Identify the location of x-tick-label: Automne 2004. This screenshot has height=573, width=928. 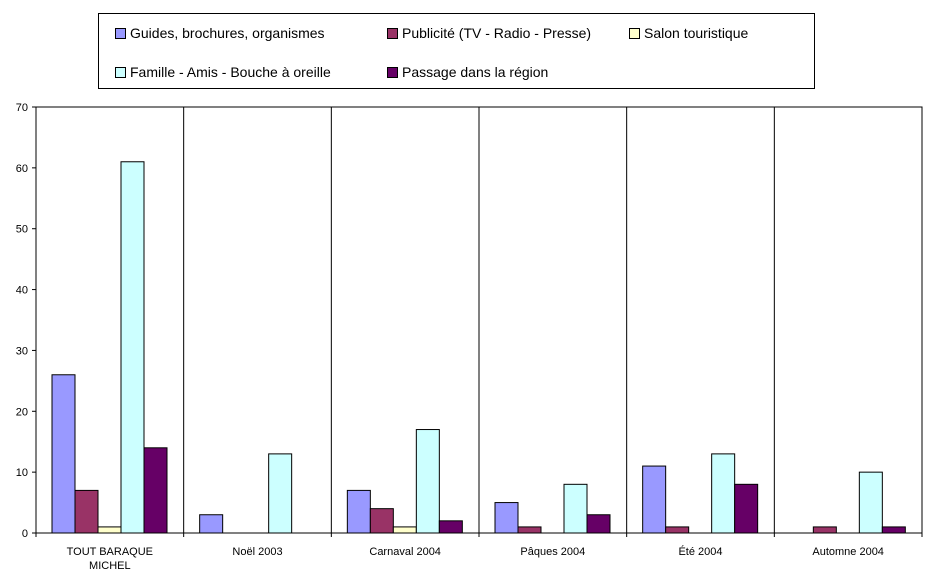
(848, 552).